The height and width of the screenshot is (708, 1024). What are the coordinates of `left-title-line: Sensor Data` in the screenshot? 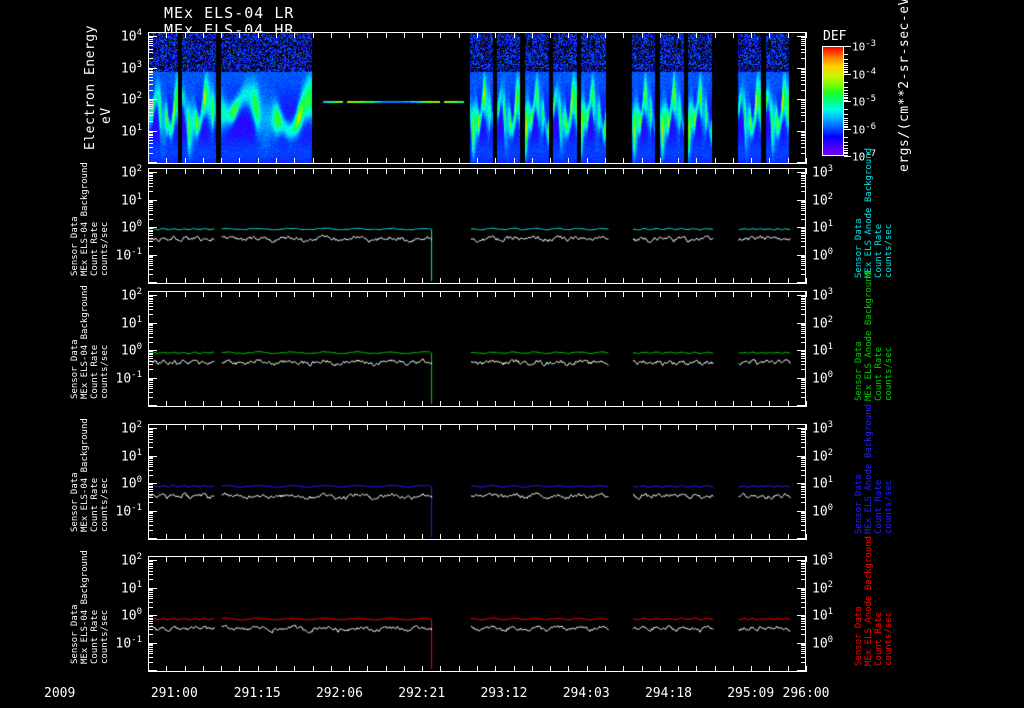 It's located at (75, 246).